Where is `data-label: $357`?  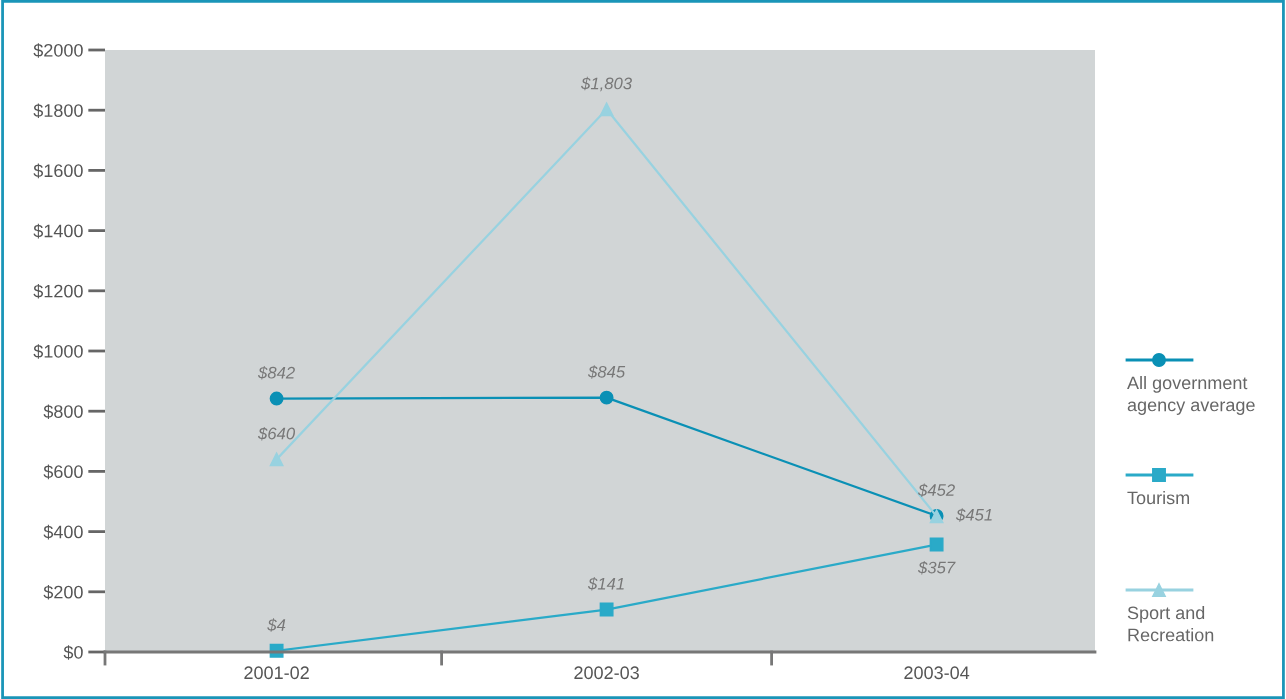
data-label: $357 is located at coordinates (936, 567).